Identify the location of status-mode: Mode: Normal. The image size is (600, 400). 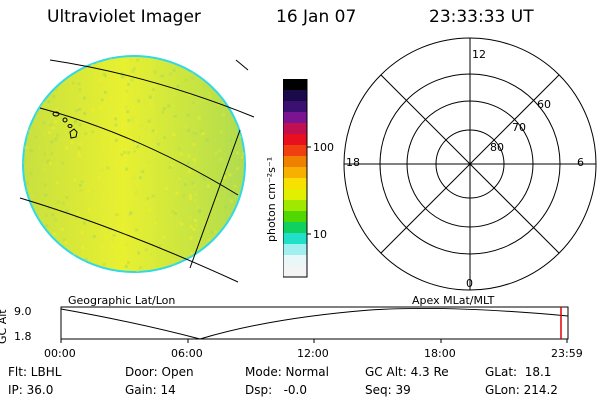
(287, 372).